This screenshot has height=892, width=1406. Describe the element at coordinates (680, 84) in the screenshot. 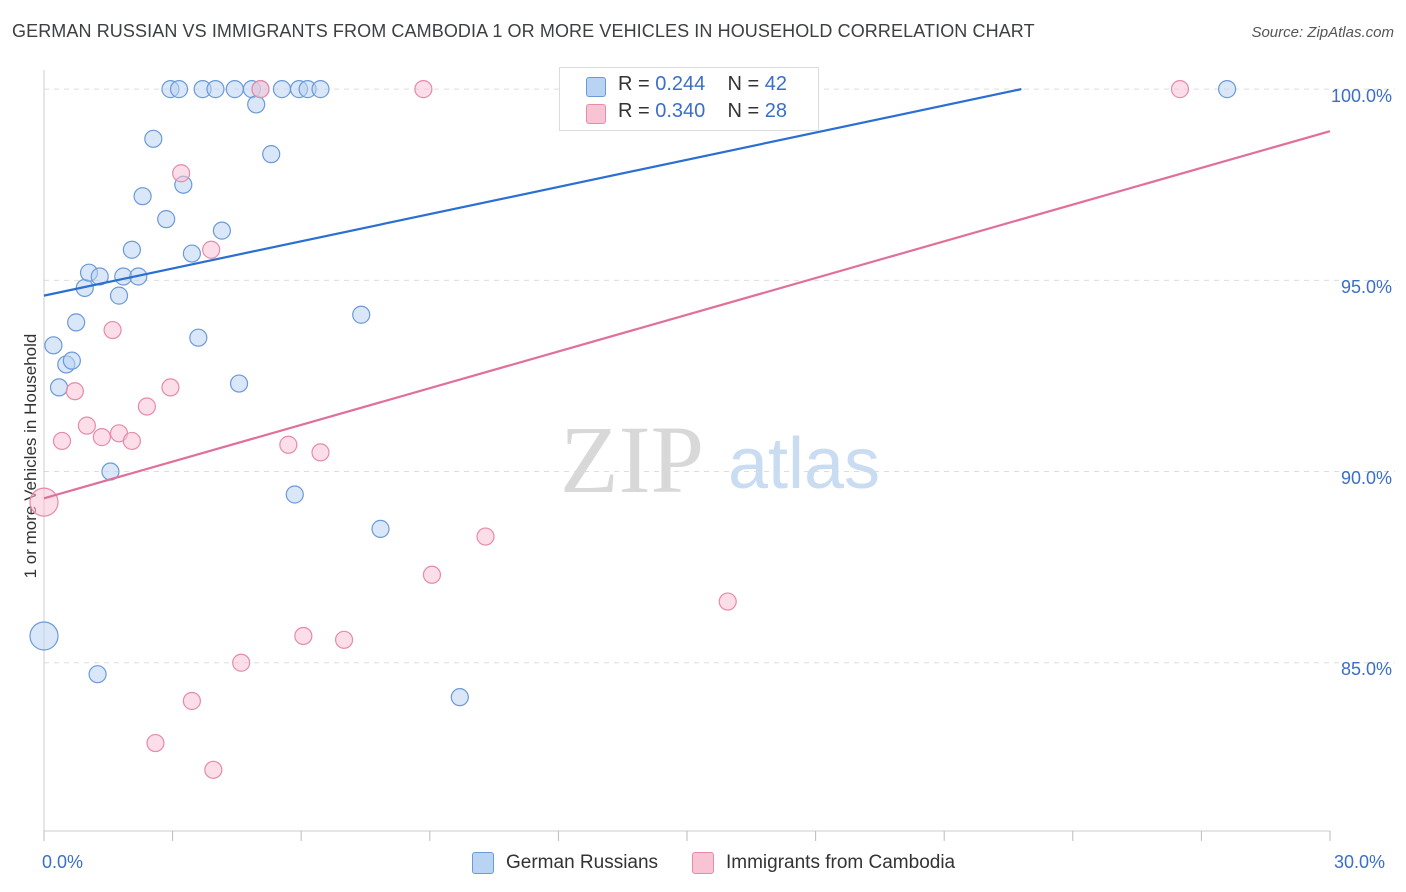

I see `r-value: 0.244` at that location.